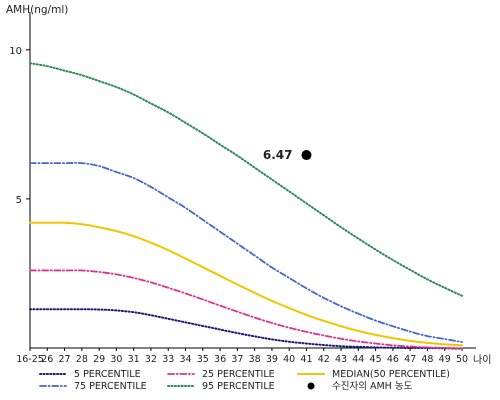  I want to click on y-tick-label: 5, so click(19, 200).